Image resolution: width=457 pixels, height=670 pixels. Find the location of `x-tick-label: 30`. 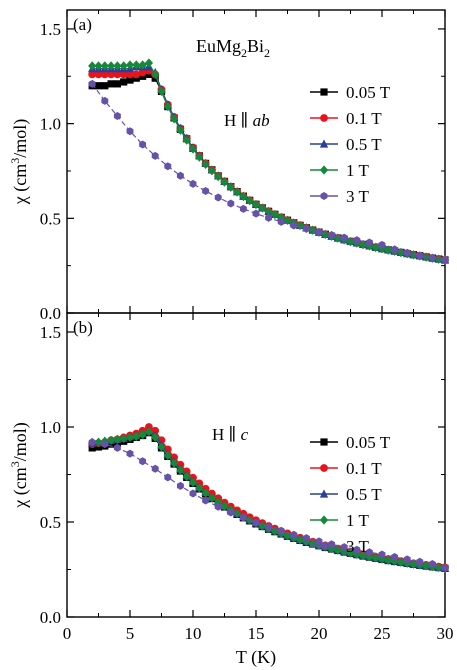

x-tick-label: 30 is located at coordinates (445, 633).